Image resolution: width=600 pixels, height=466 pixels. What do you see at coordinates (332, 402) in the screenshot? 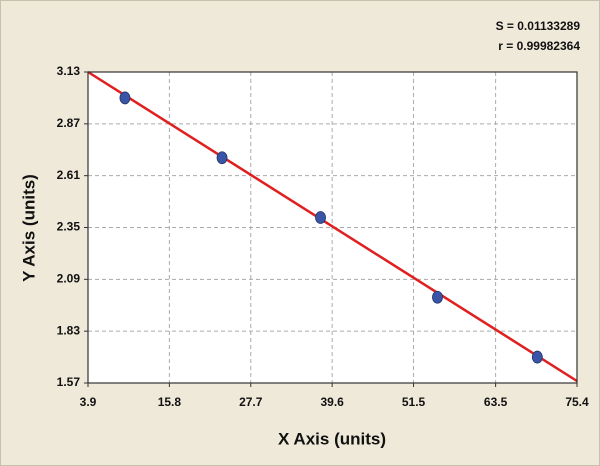
I see `x-tick-label: 39.6` at bounding box center [332, 402].